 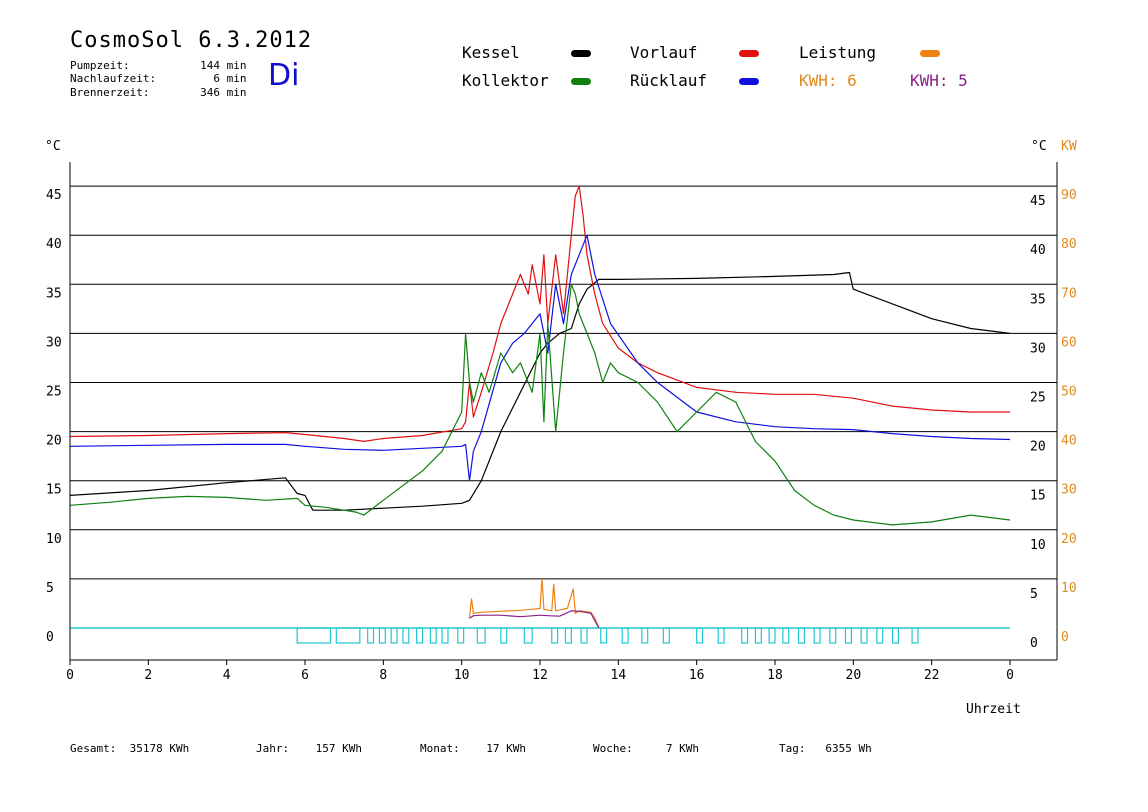 I want to click on stat-label: Brennerzeit:, so click(x=110, y=92).